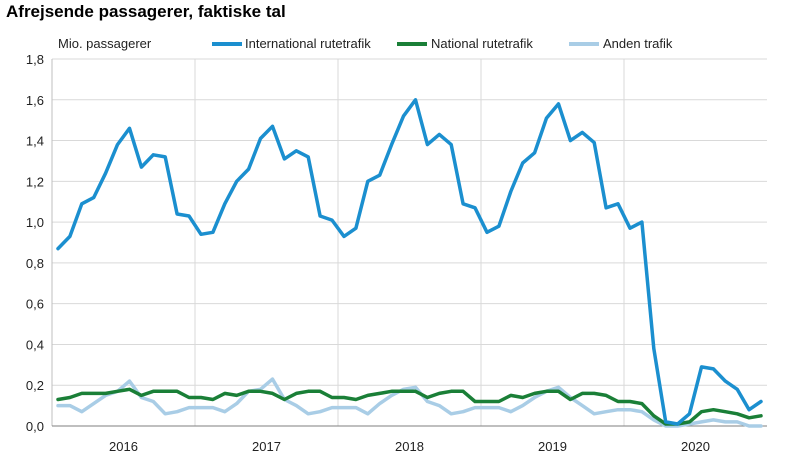  I want to click on y-tick-label: 0,8, so click(35, 263).